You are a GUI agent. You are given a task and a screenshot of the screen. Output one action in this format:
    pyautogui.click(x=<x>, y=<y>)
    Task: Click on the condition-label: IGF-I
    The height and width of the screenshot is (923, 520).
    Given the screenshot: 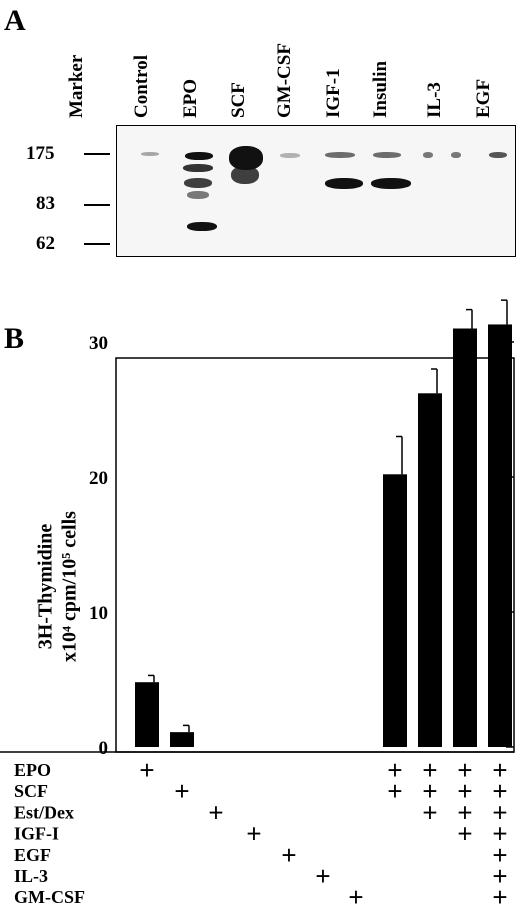 What is the action you would take?
    pyautogui.click(x=36, y=834)
    